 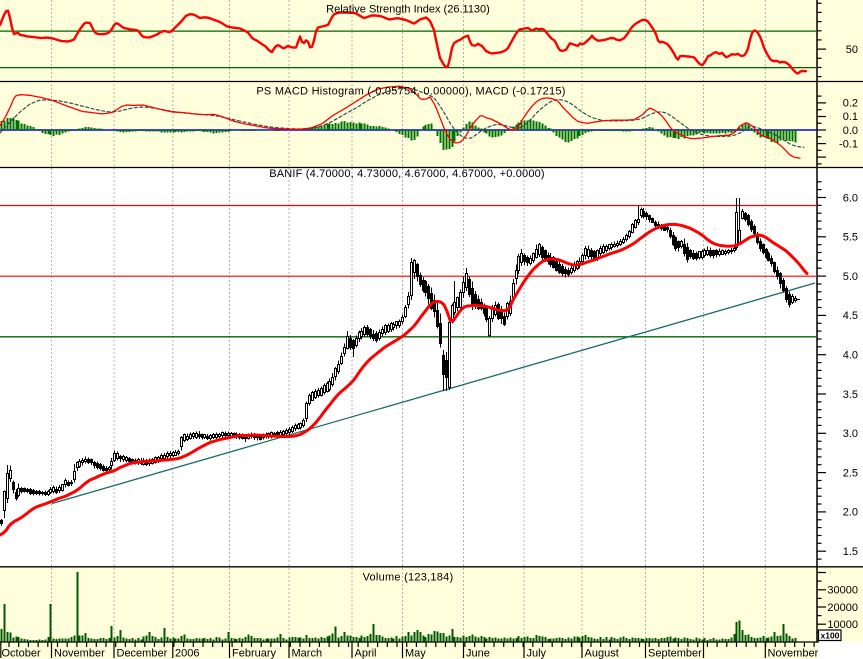 I want to click on svg-text: 1.5, so click(x=850, y=552).